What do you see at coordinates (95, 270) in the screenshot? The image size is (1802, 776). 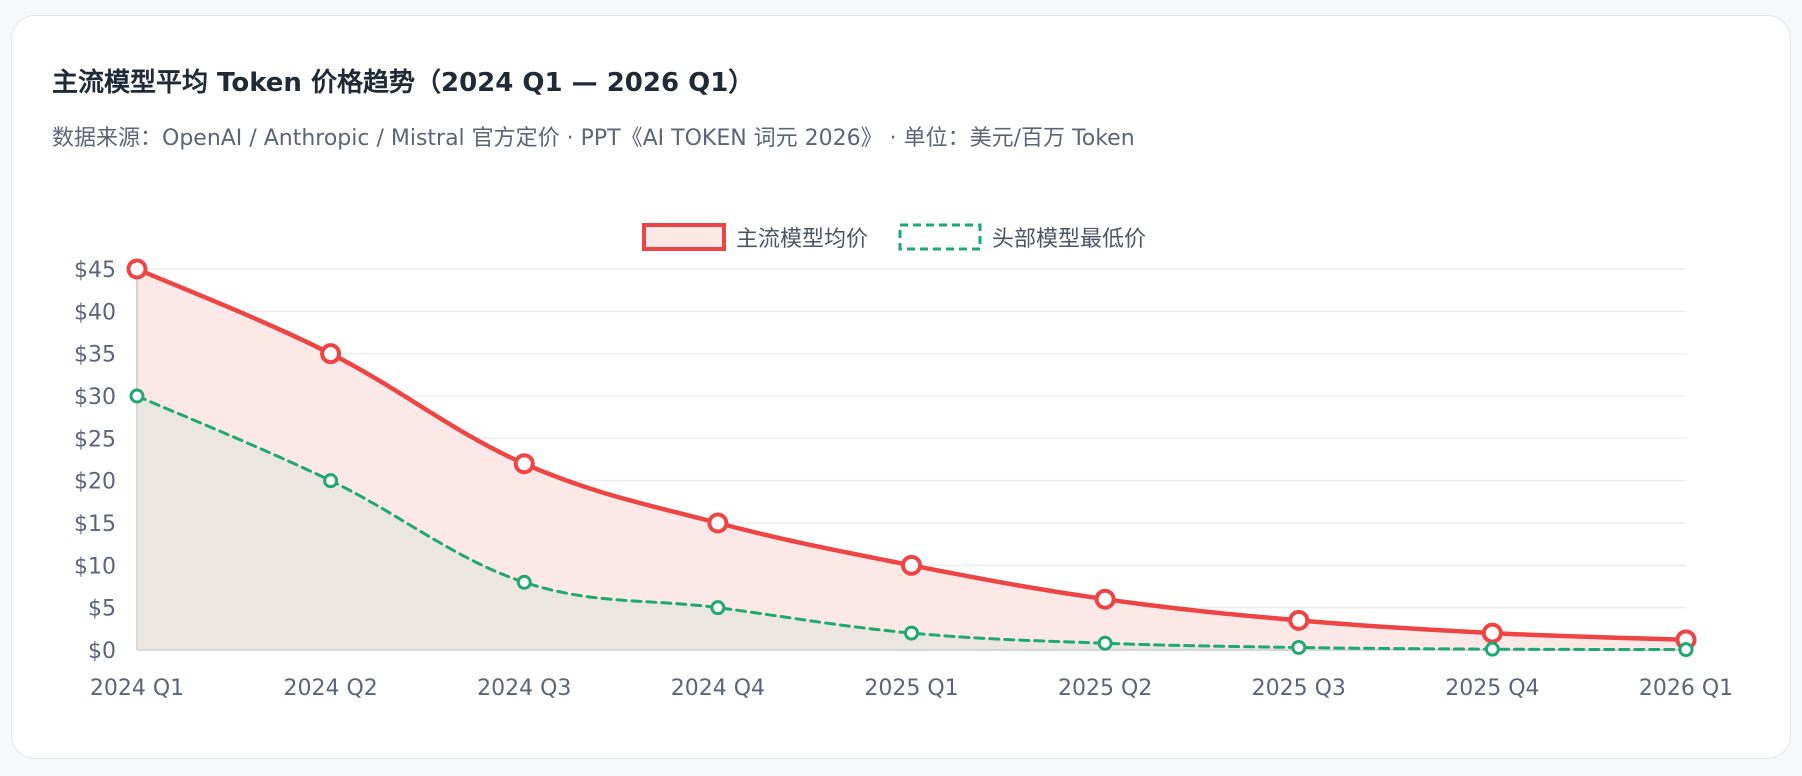 I see `y-tick-label: $45` at bounding box center [95, 270].